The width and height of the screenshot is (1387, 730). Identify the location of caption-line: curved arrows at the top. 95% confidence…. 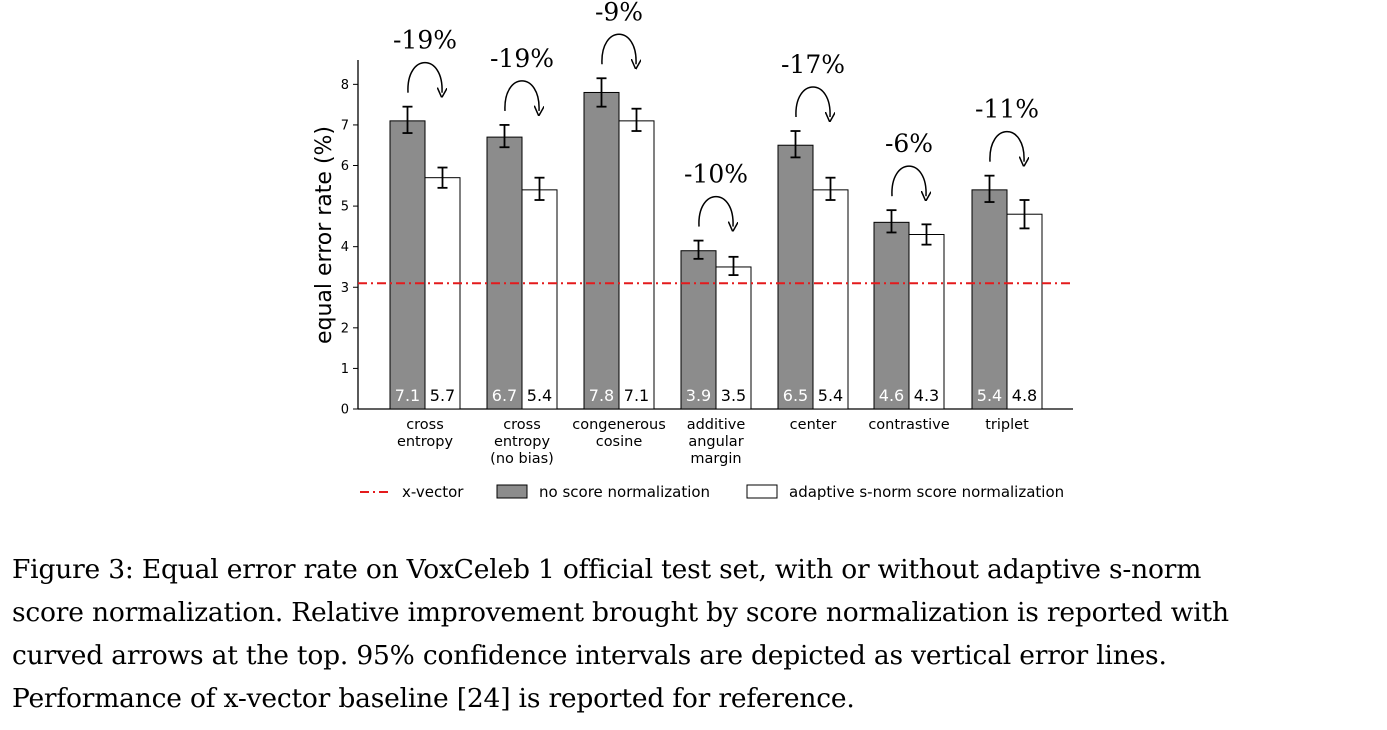
(589, 655).